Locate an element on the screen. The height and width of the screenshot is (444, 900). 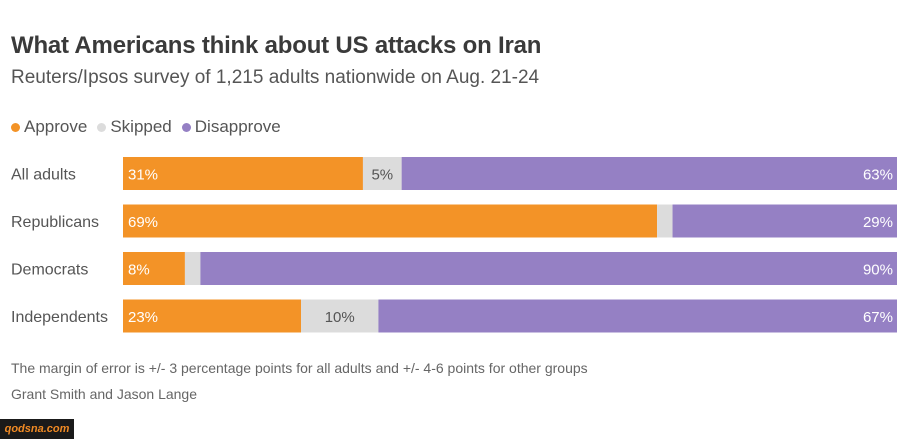
data-label-skipped-all-adults: 5% is located at coordinates (382, 175).